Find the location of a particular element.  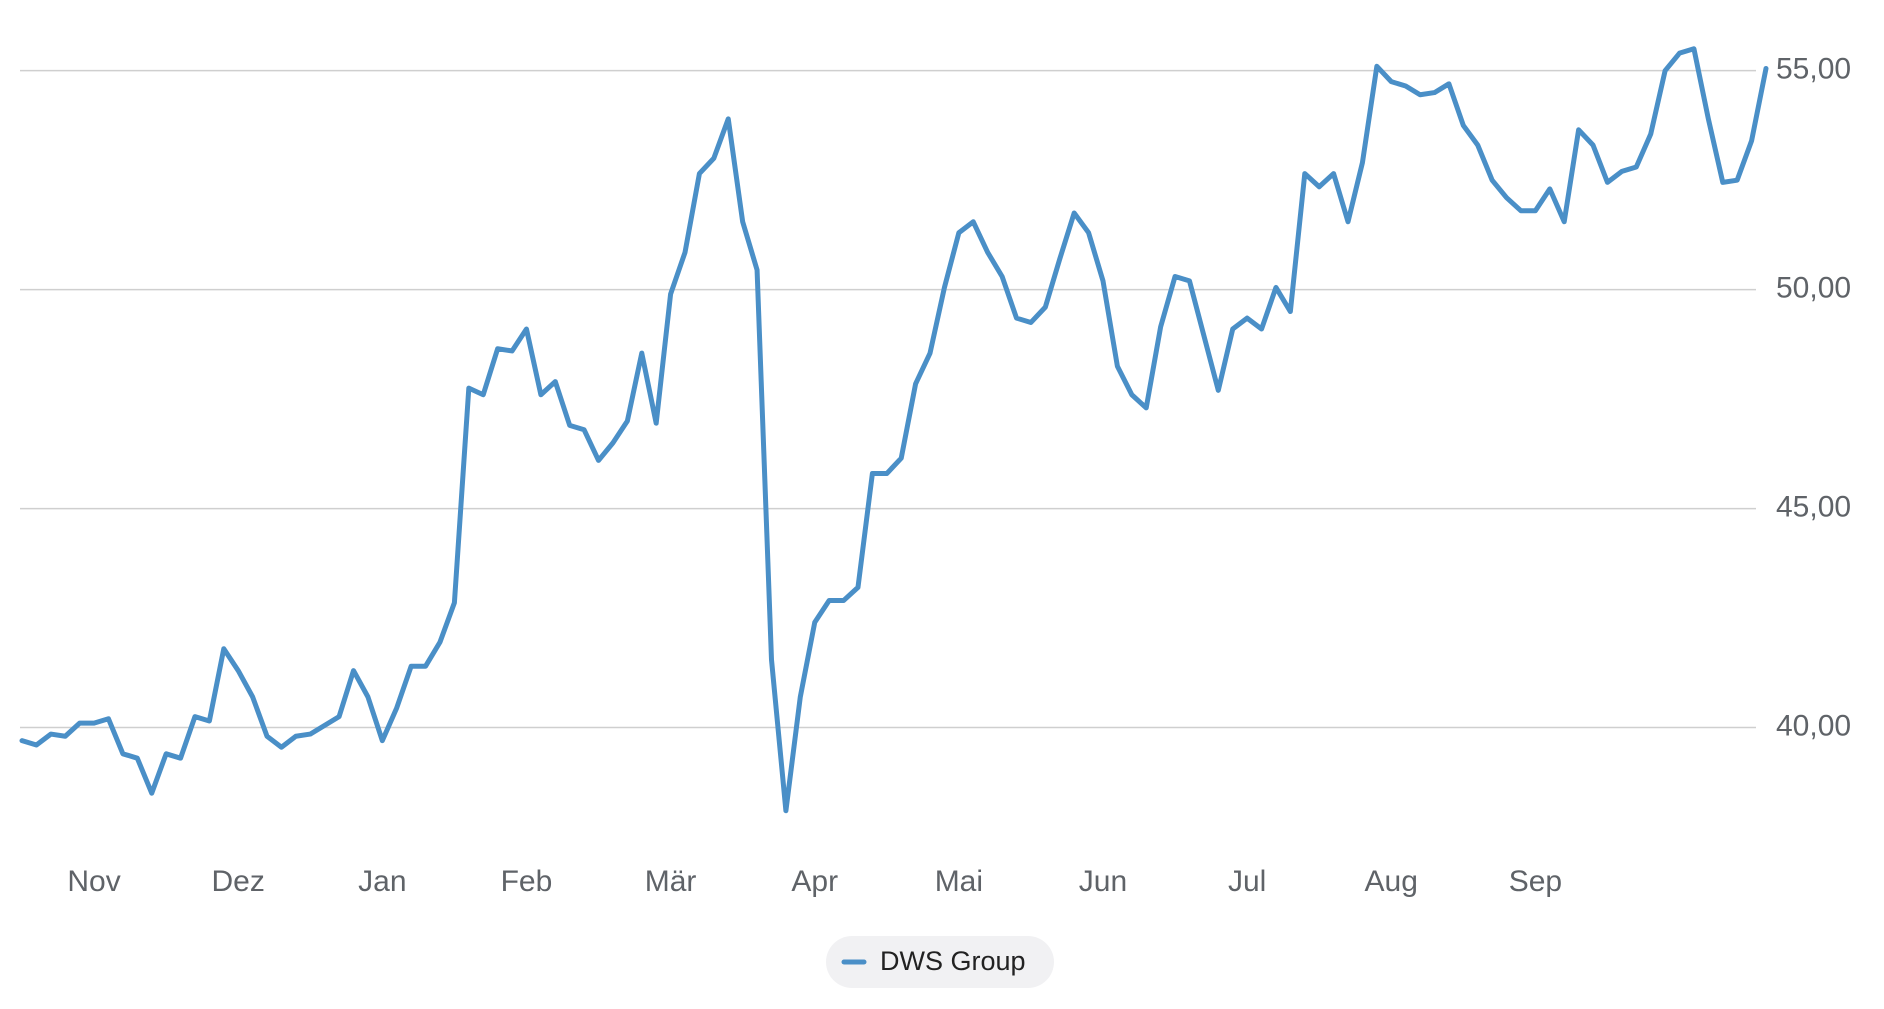

x-tick-label: Feb is located at coordinates (527, 881).